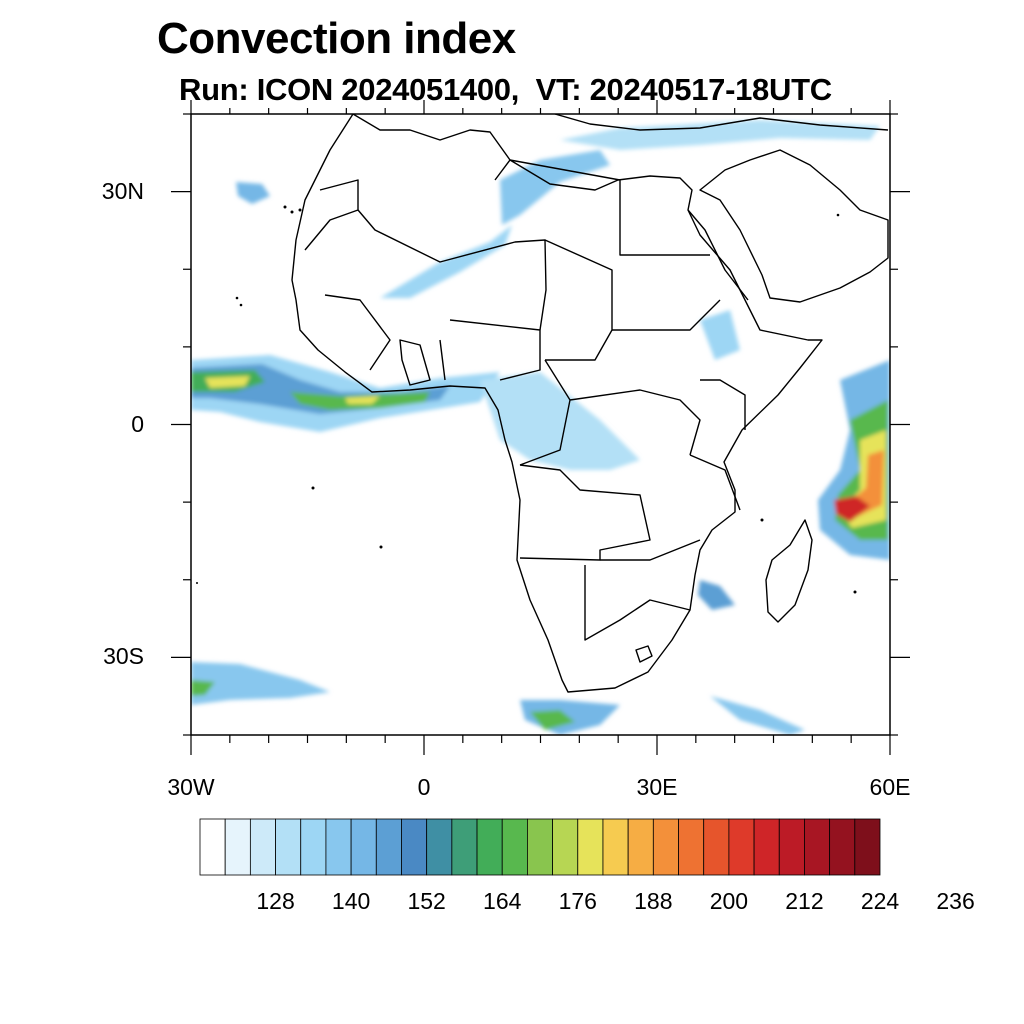 This screenshot has width=1024, height=1024. I want to click on colorbar-label: 188, so click(653, 901).